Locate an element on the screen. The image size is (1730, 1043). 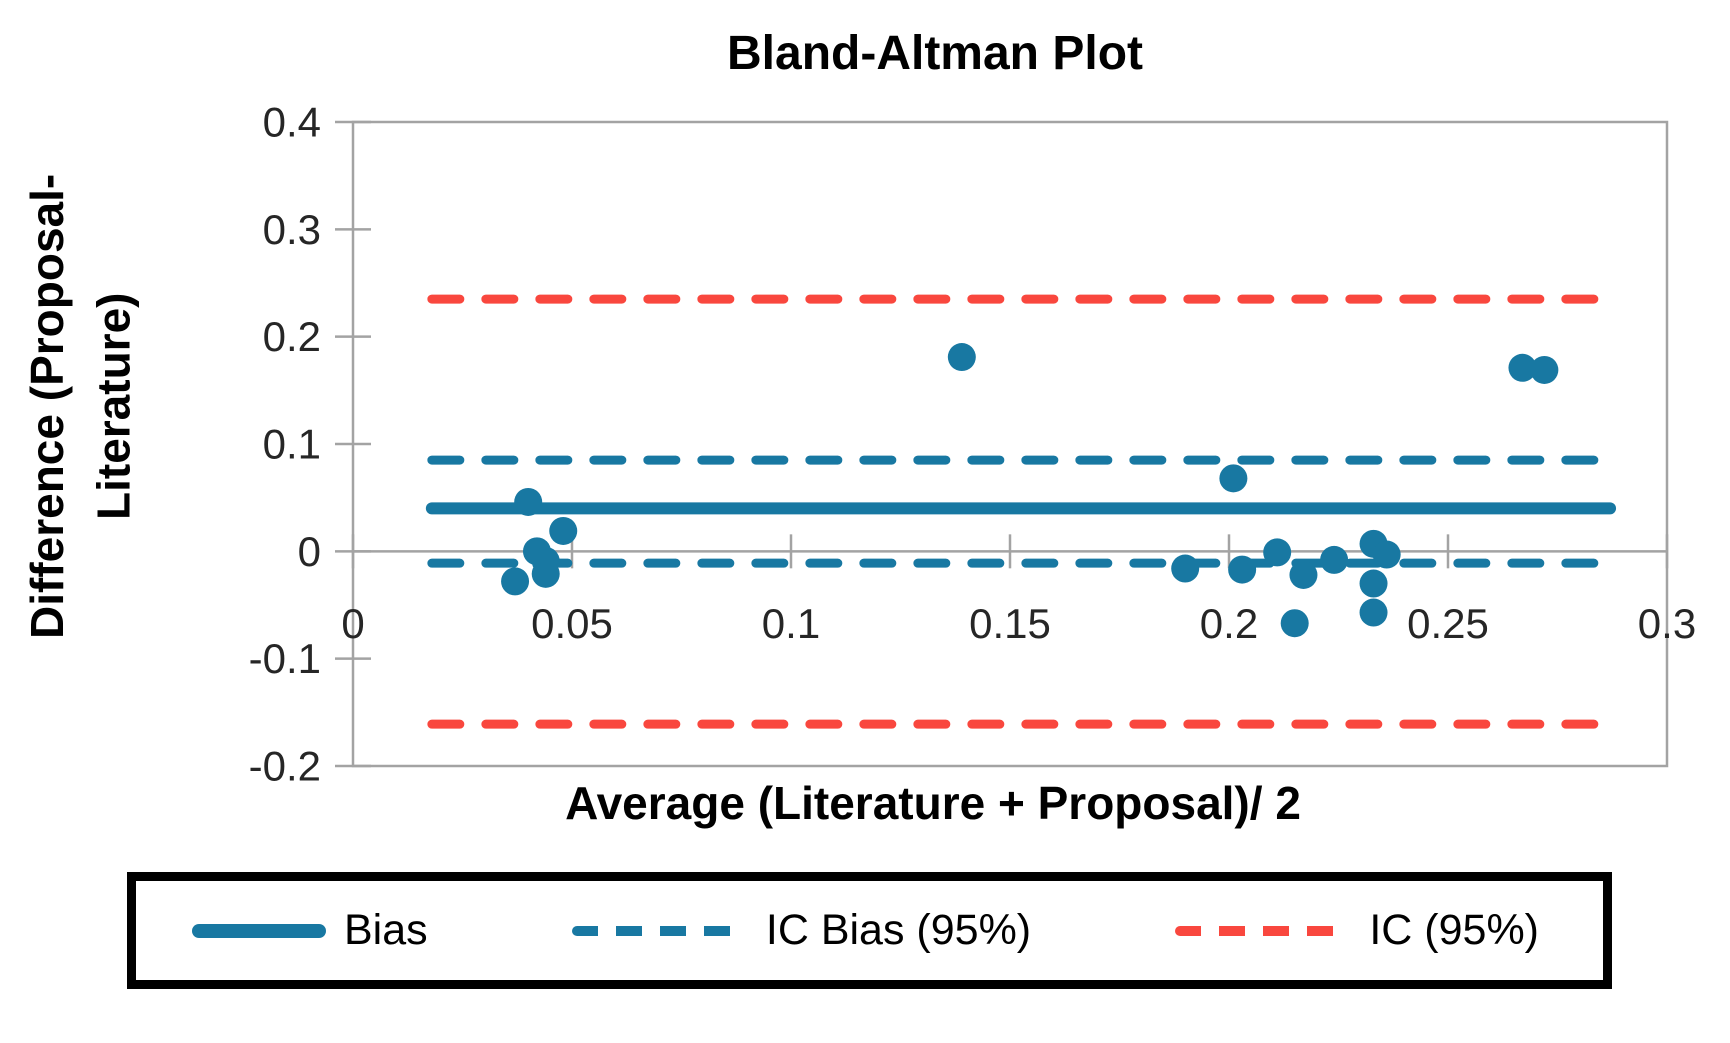
x-tick-label: 0.15 is located at coordinates (1010, 623).